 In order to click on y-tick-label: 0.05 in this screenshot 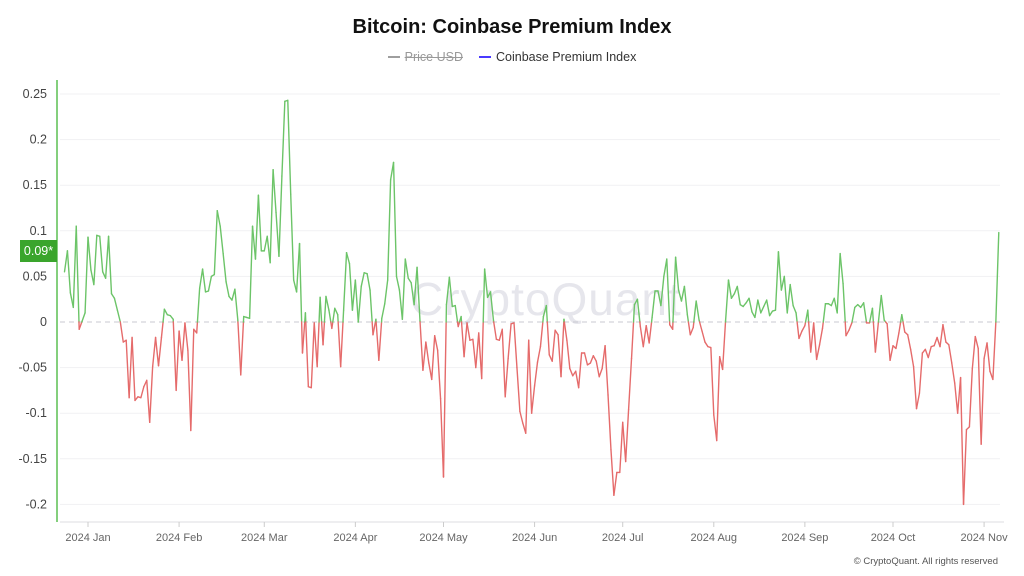, I will do `click(35, 276)`.